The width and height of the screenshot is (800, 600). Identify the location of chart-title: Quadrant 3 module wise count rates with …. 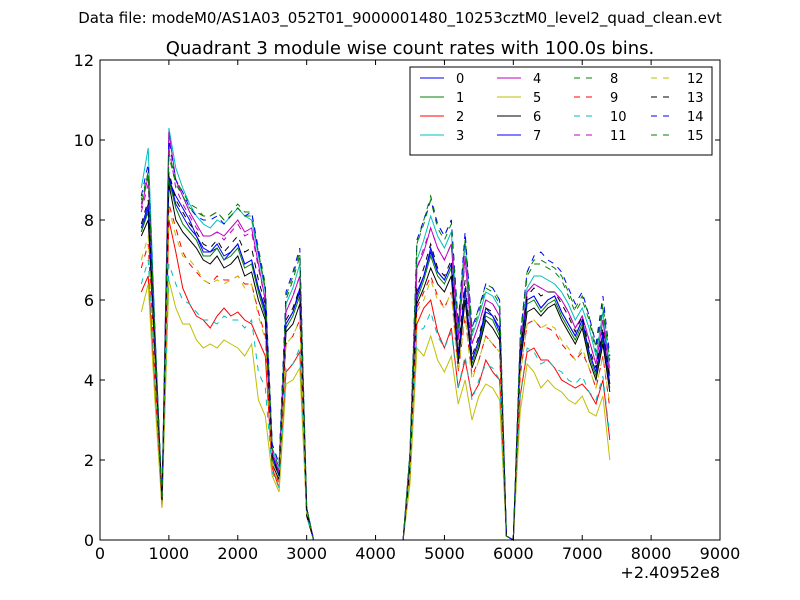
(410, 48).